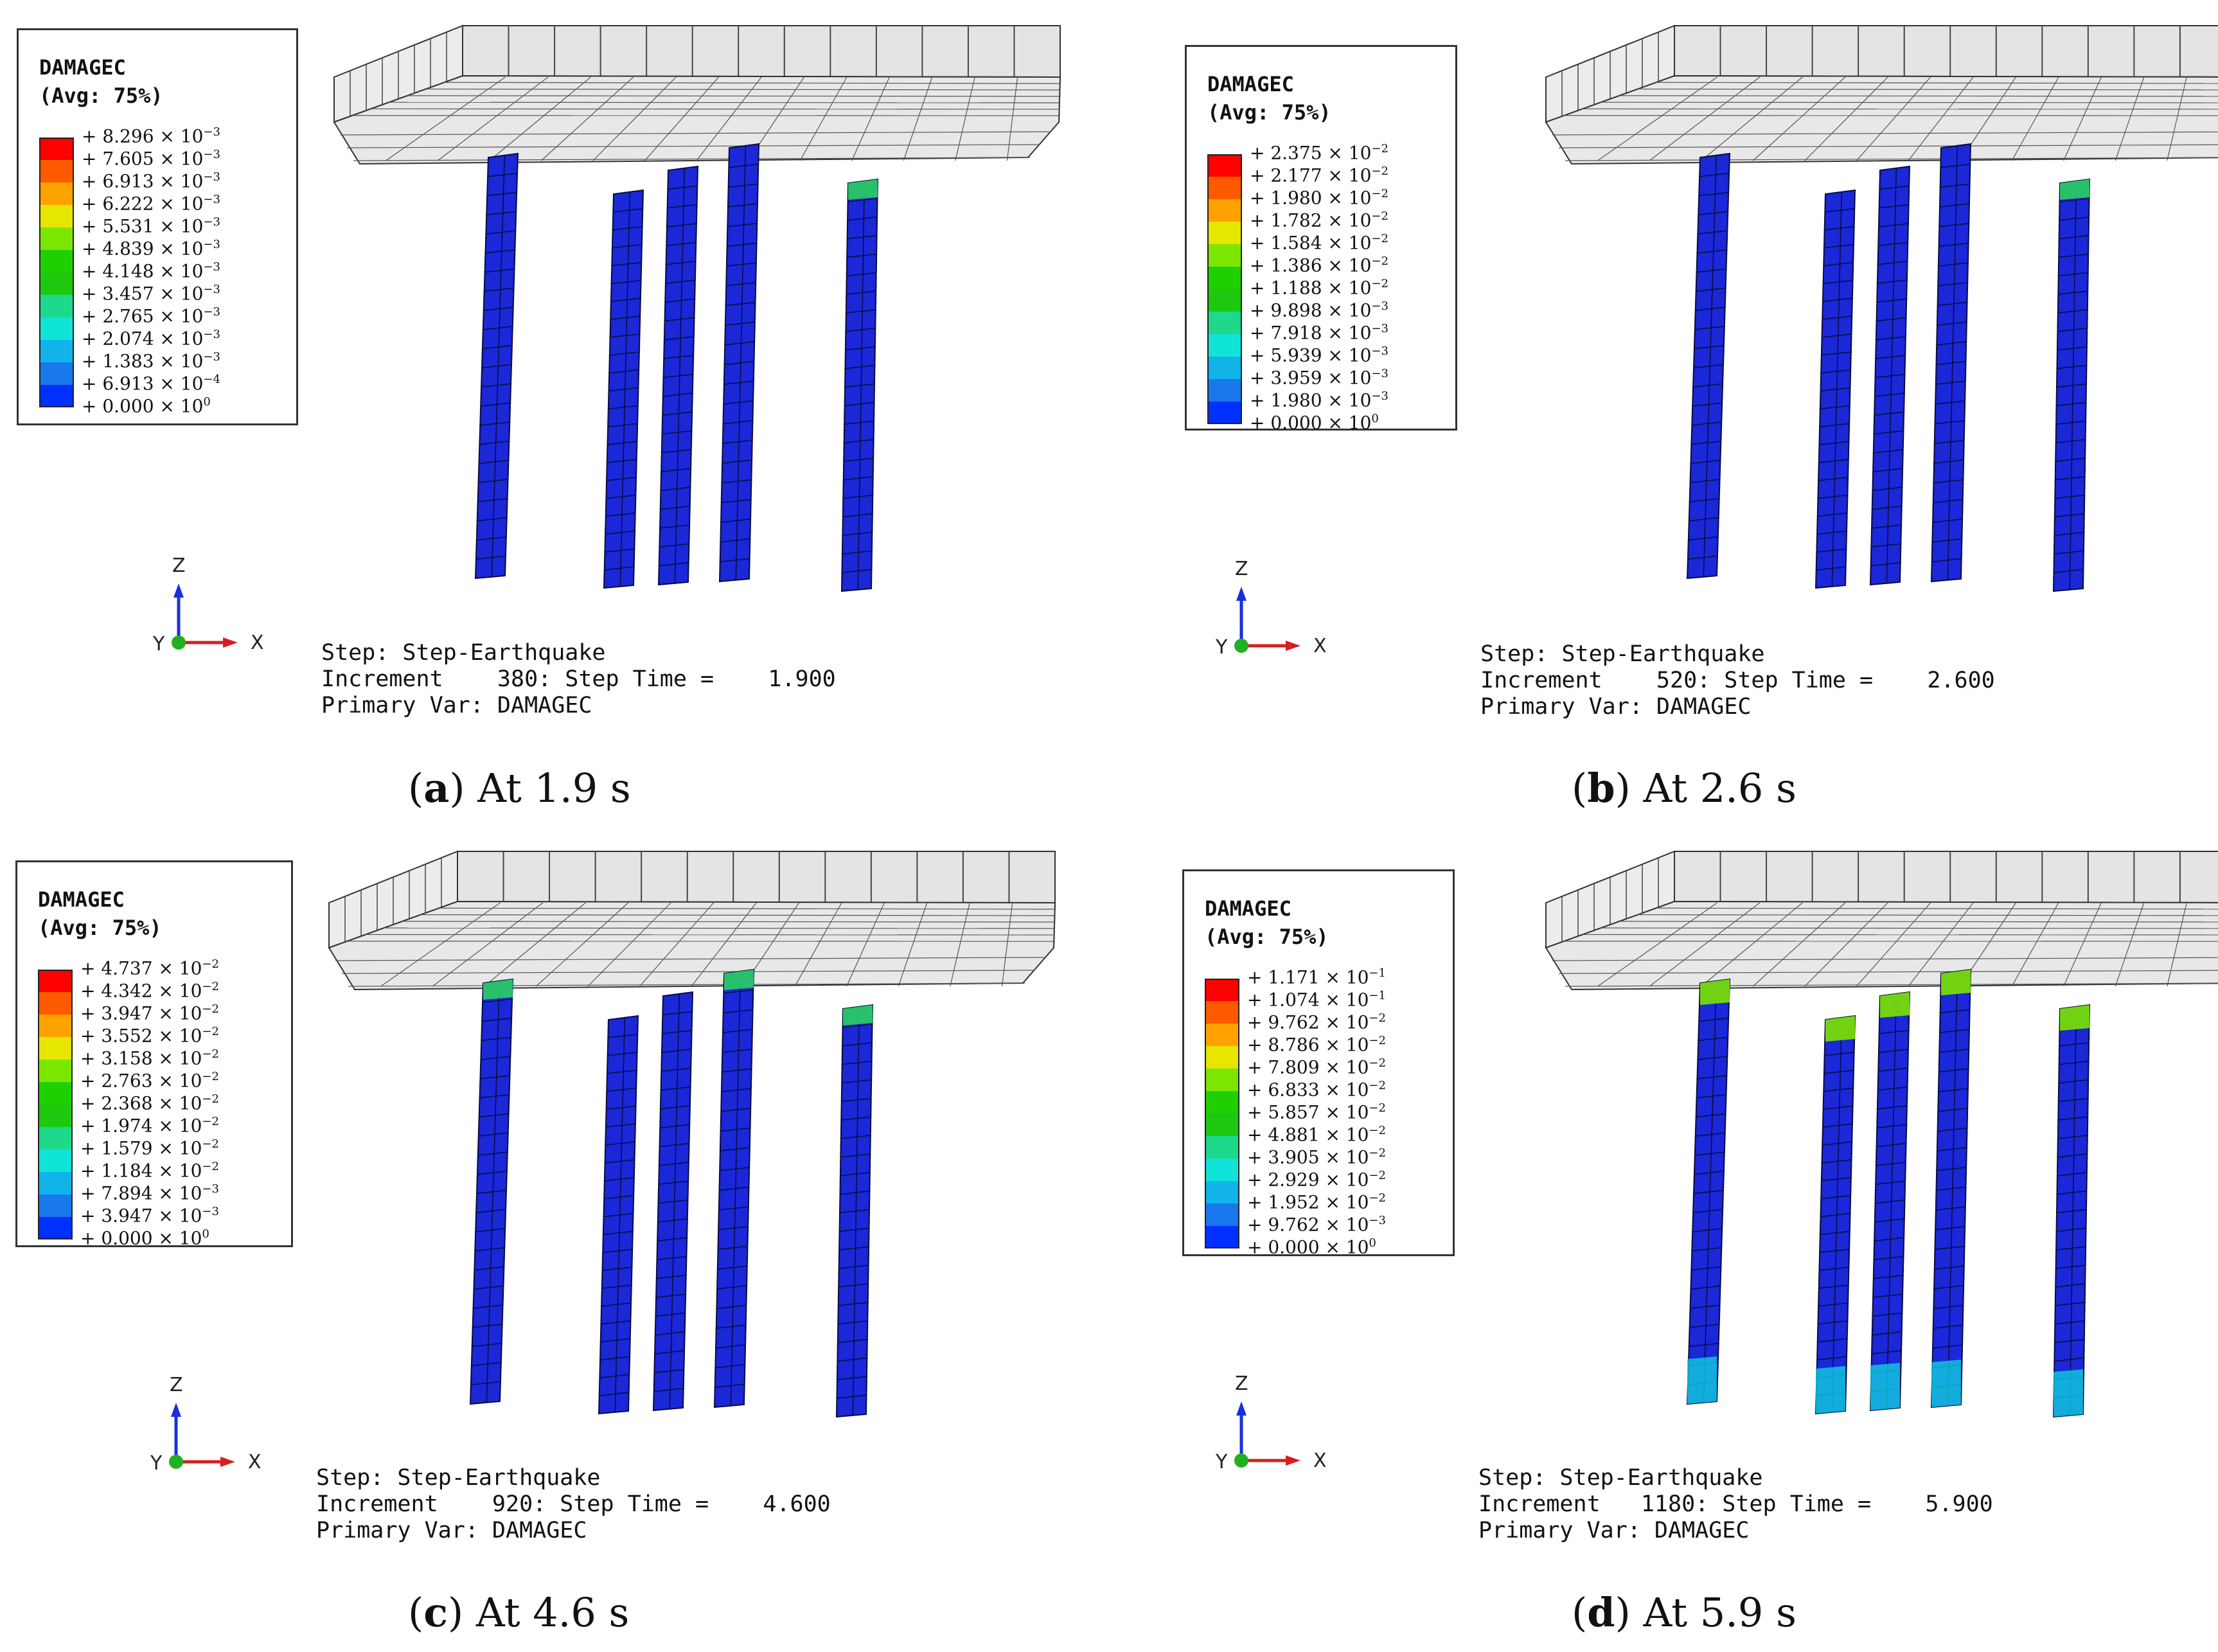 The width and height of the screenshot is (2218, 1652). I want to click on legend-value: + 8.296 × 10−3, so click(151, 136).